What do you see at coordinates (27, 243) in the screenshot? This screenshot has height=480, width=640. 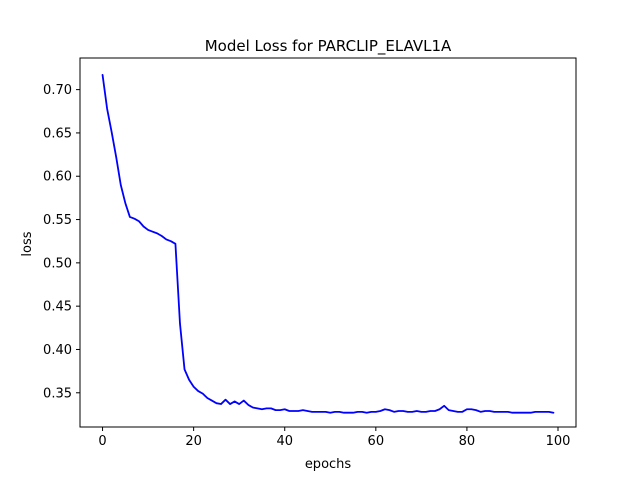 I see `y-axis-label: loss` at bounding box center [27, 243].